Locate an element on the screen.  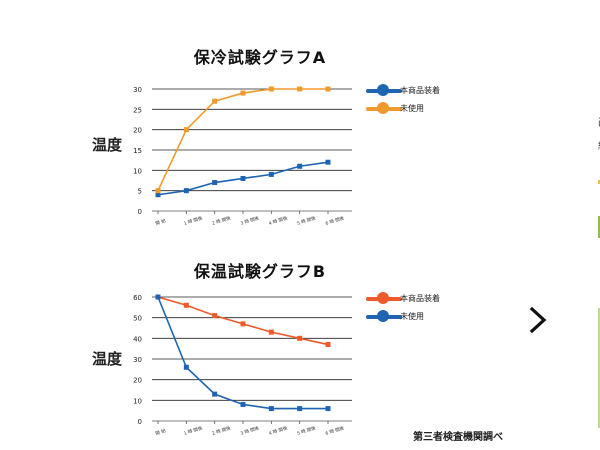
preview-text: ・ is located at coordinates (599, 93).